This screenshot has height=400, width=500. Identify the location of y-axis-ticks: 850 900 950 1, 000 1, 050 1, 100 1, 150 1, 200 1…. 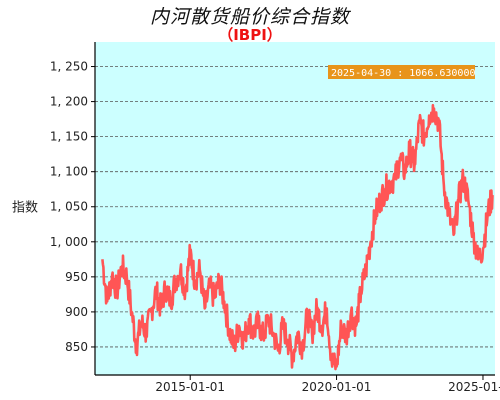
(72, 207).